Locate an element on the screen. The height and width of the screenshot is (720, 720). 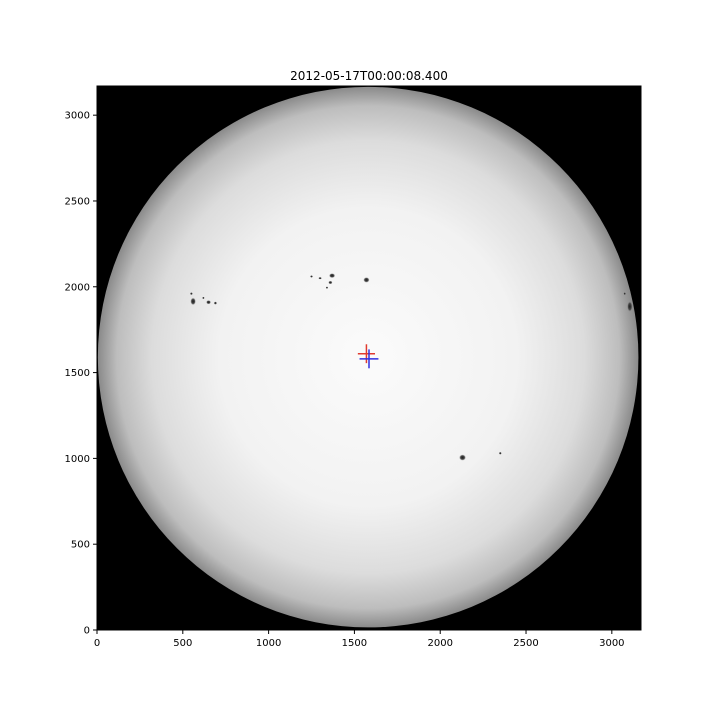
blue-crosshair is located at coordinates (369, 359).